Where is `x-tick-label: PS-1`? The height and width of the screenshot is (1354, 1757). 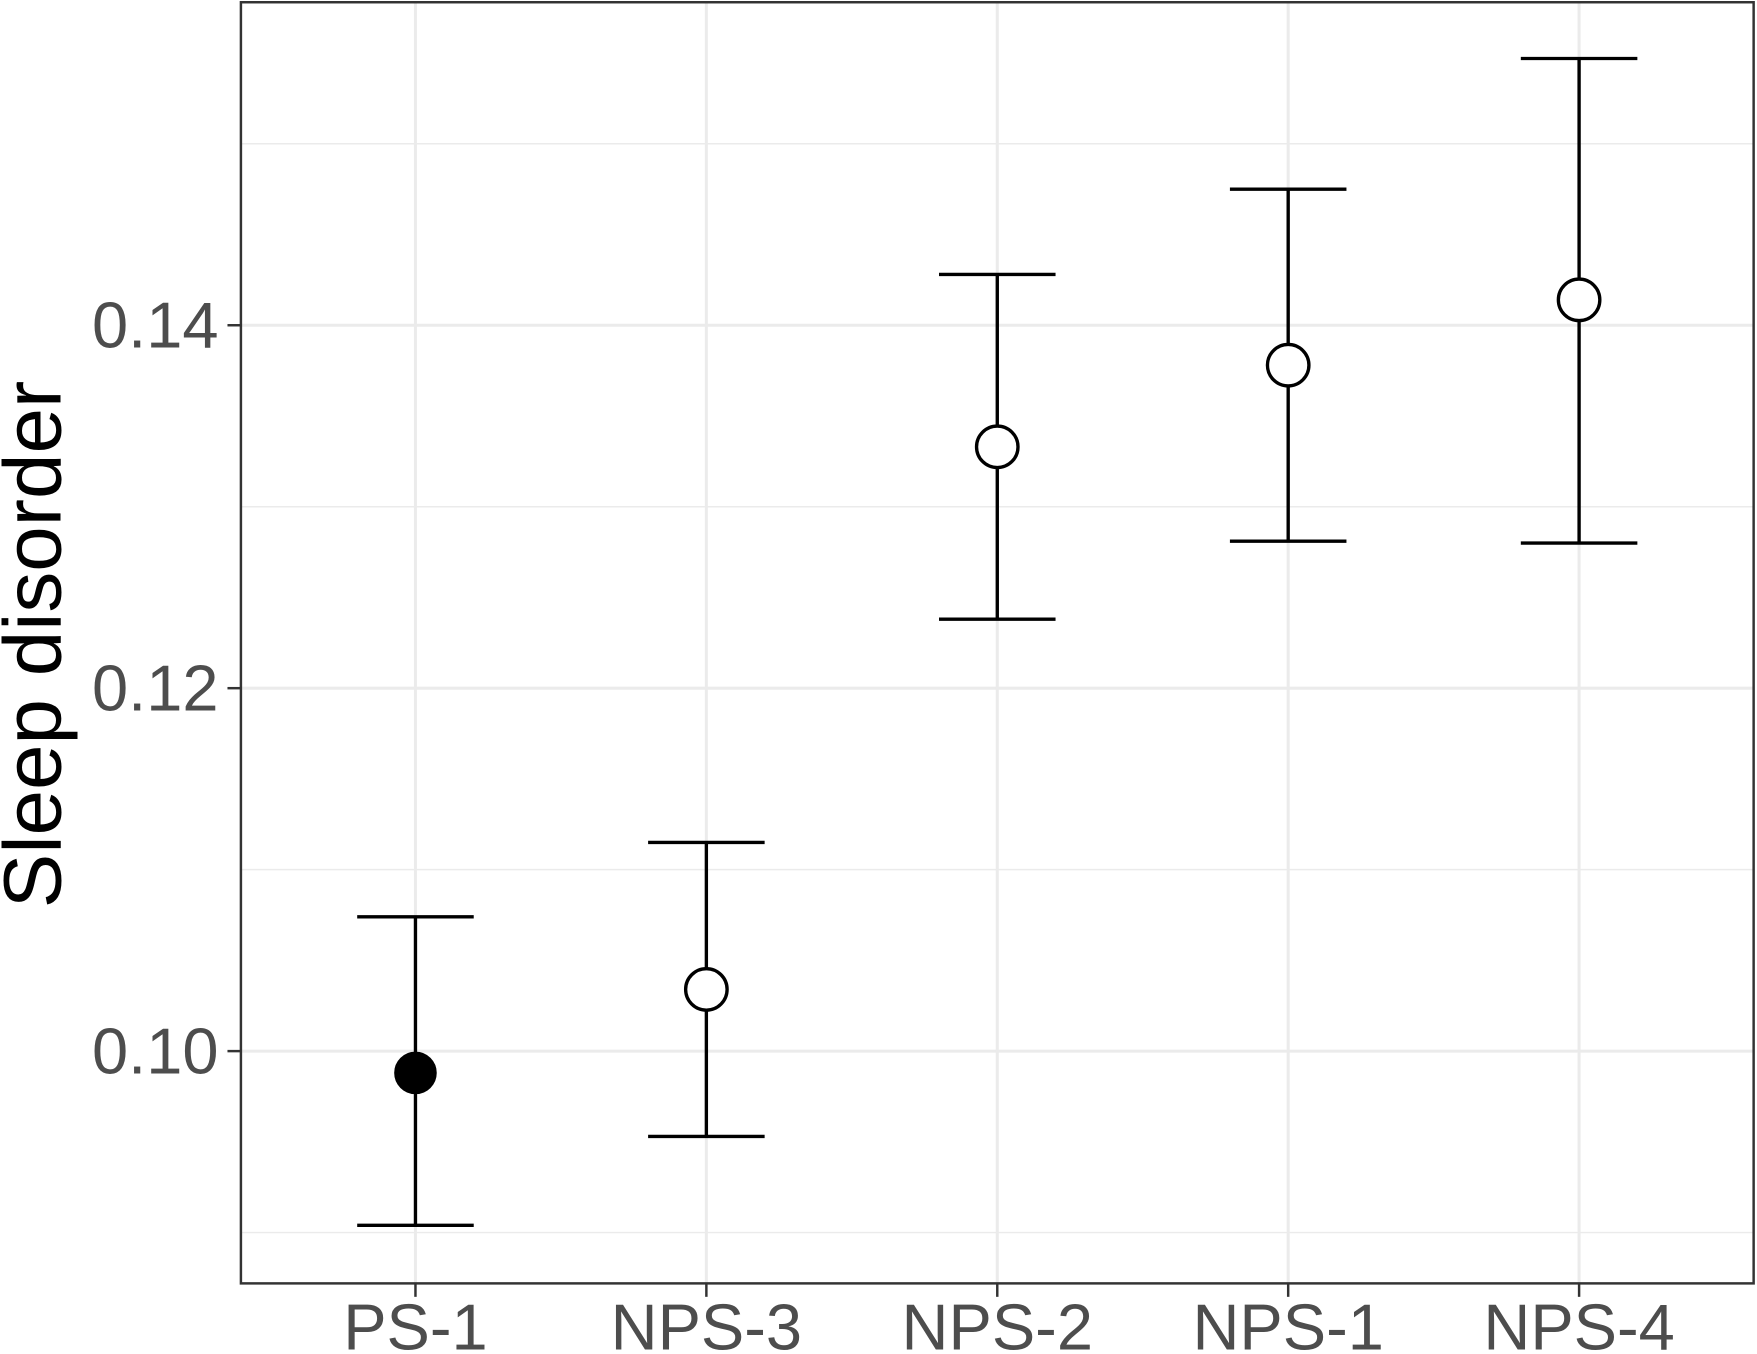 x-tick-label: PS-1 is located at coordinates (415, 1322).